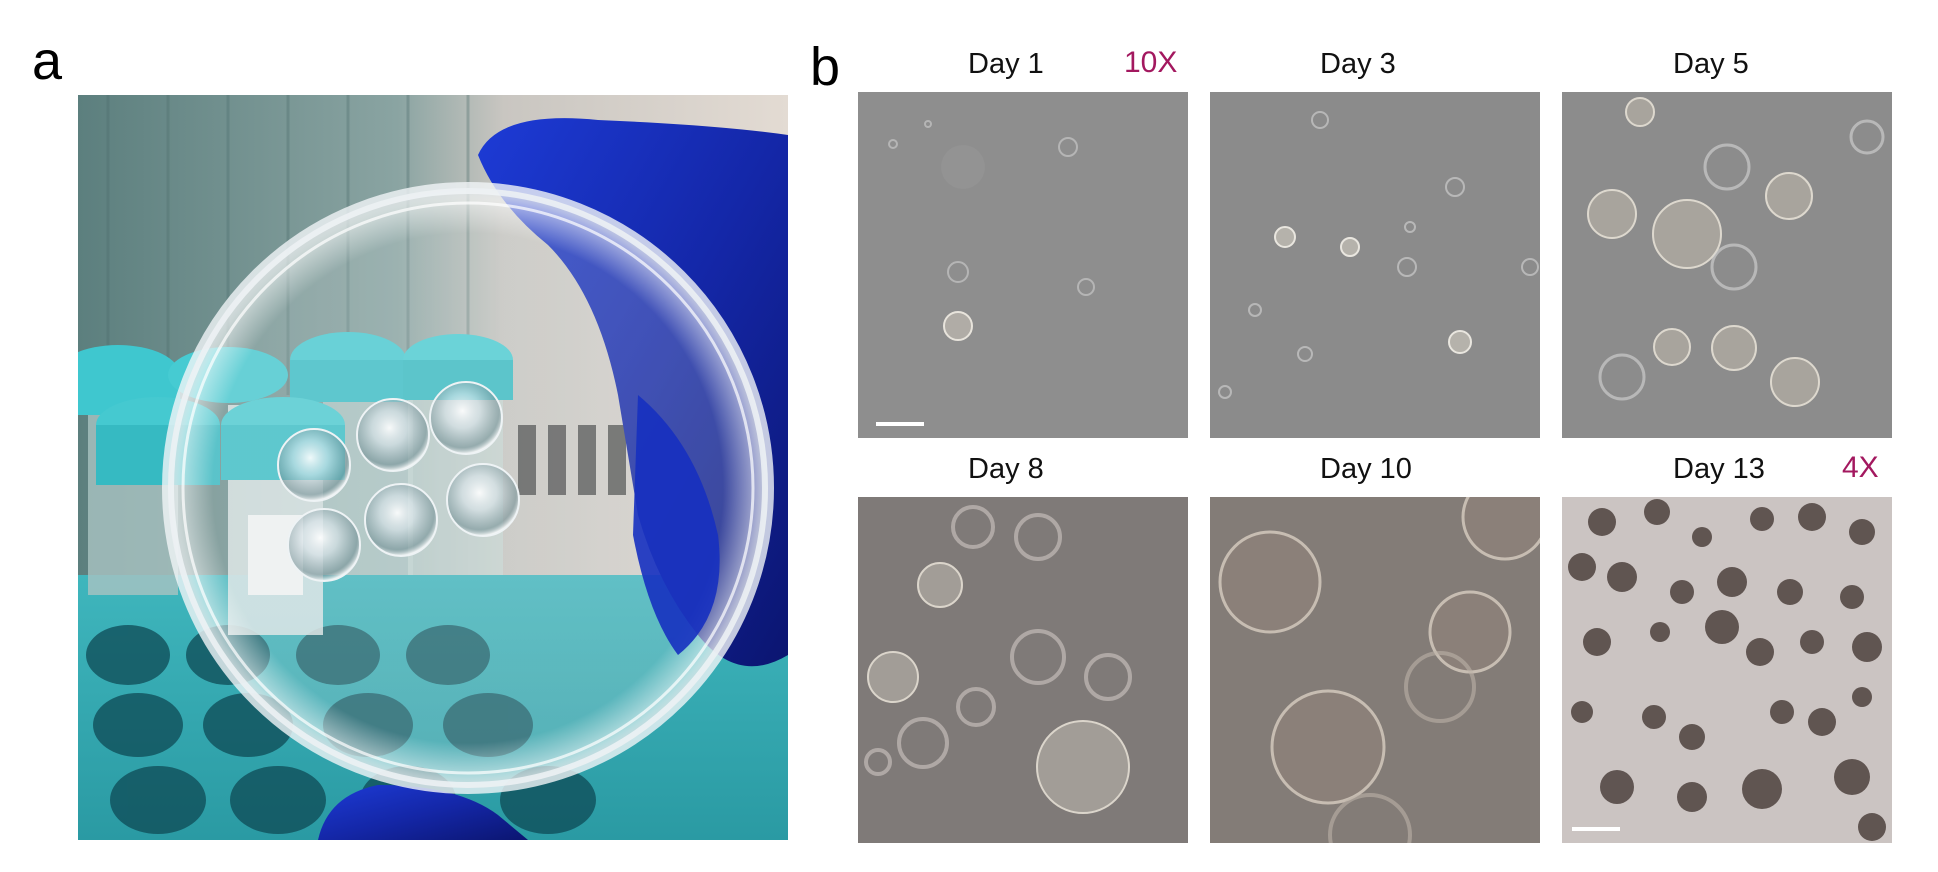 The width and height of the screenshot is (1938, 872). What do you see at coordinates (1358, 64) in the screenshot?
I see `day-3-label: Day 3` at bounding box center [1358, 64].